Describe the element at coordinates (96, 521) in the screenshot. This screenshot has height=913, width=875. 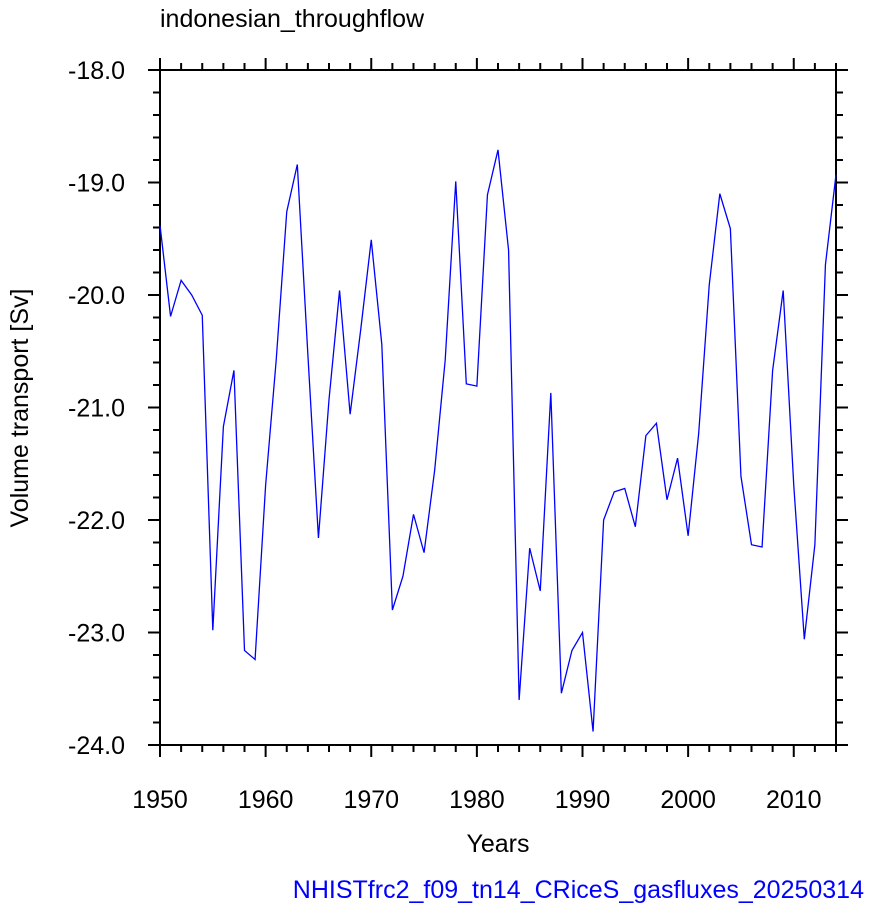
I see `y-tick-label: -22.0` at that location.